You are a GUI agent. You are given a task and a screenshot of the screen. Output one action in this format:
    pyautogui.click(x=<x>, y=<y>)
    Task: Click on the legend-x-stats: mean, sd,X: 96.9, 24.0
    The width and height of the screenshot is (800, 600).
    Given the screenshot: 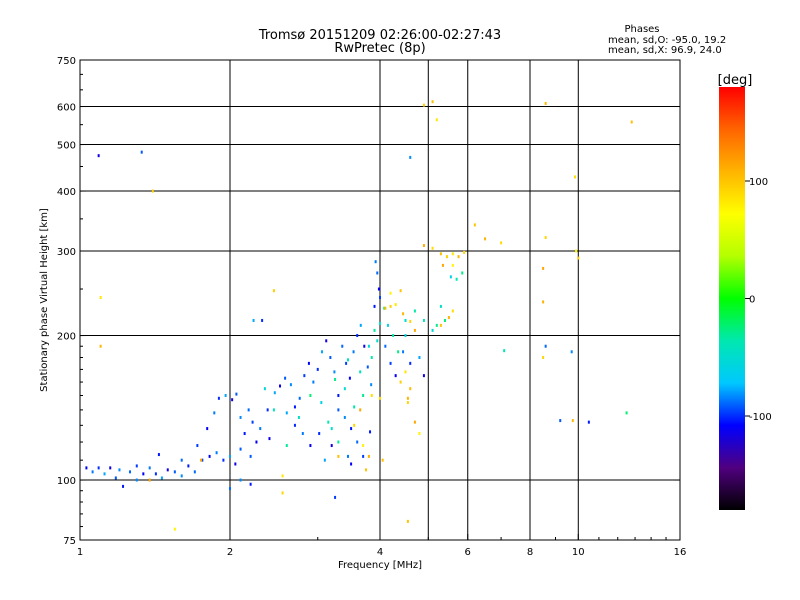 What is the action you would take?
    pyautogui.click(x=665, y=50)
    